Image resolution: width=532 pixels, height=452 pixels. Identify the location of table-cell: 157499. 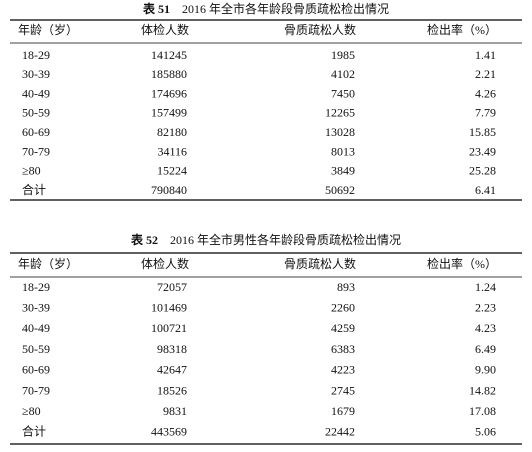
(169, 113).